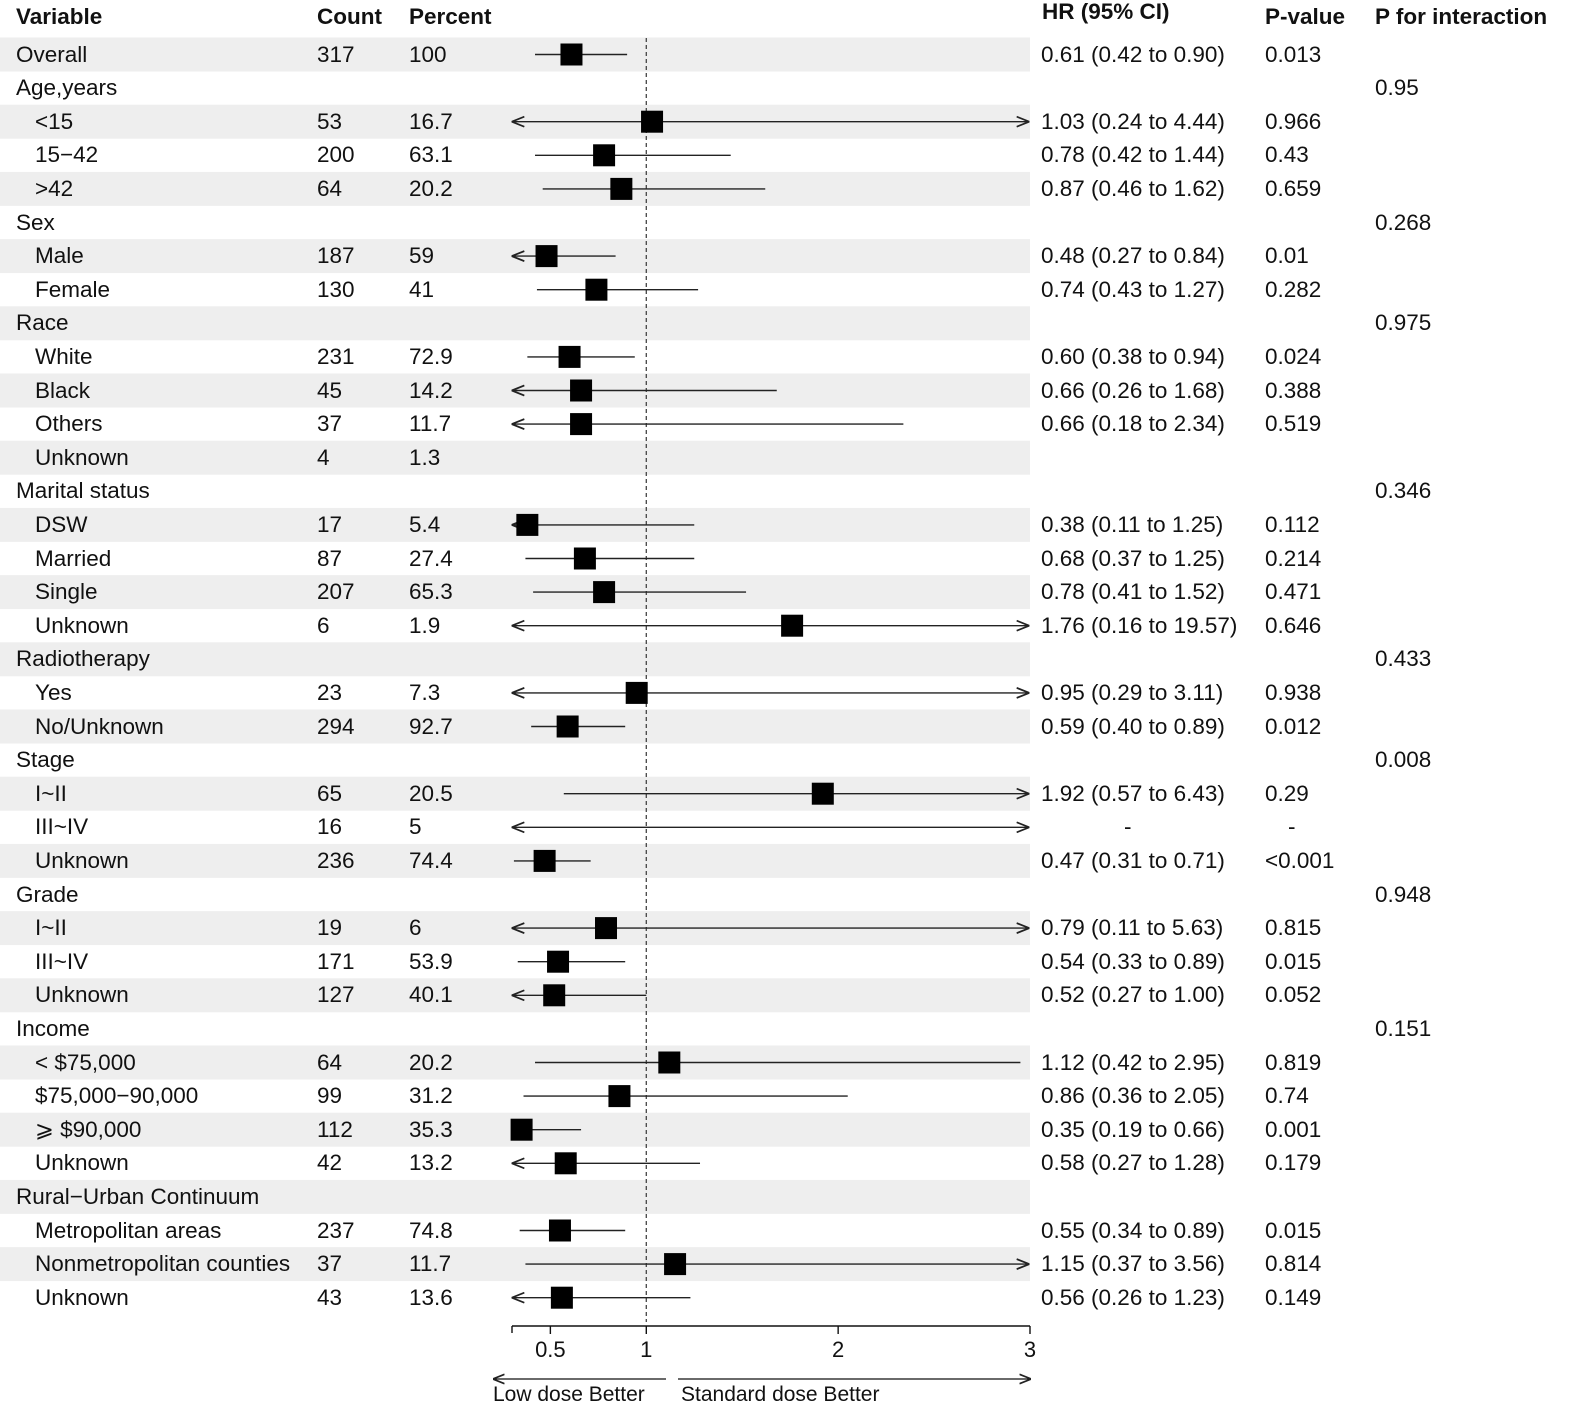  What do you see at coordinates (1293, 1230) in the screenshot?
I see `p-value: 0.015` at bounding box center [1293, 1230].